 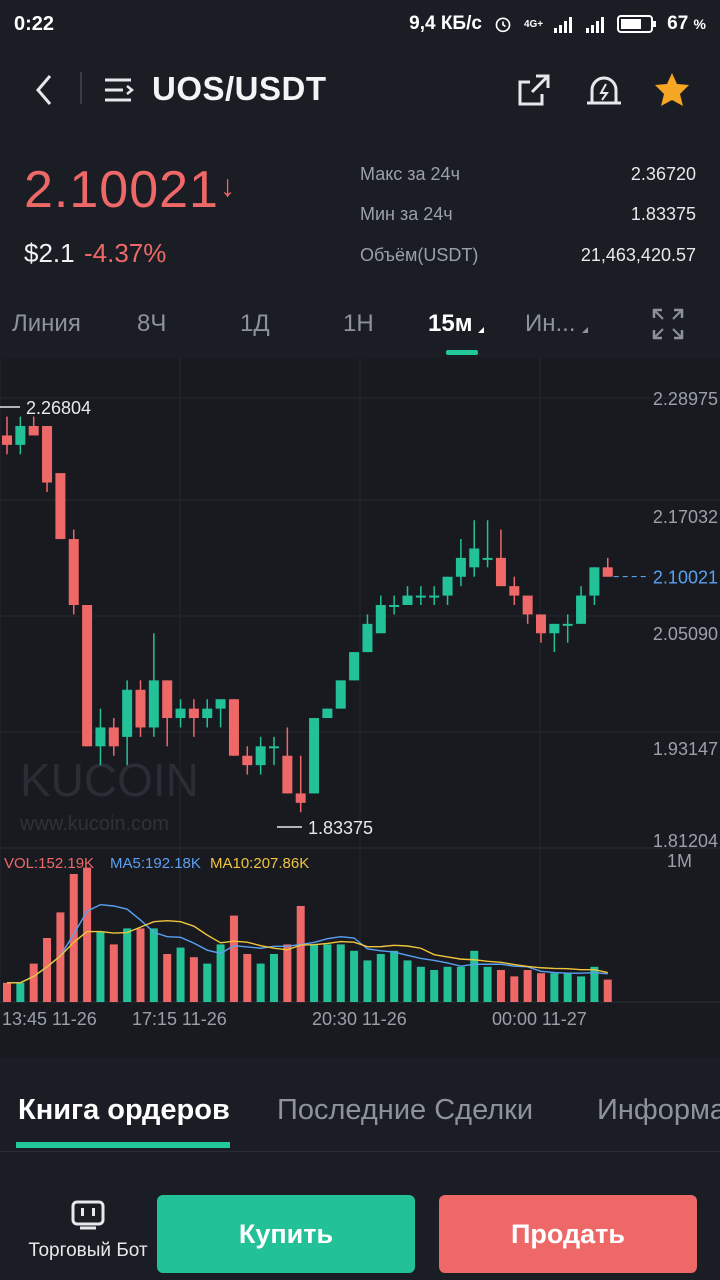 I want to click on share-icon, so click(x=534, y=90).